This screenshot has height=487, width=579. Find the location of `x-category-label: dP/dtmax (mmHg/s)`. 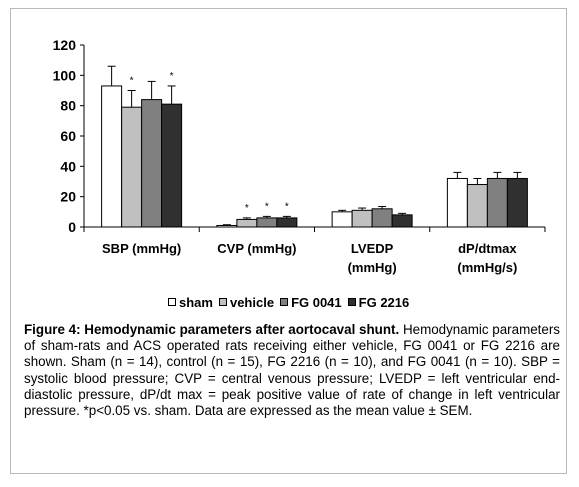

x-category-label: dP/dtmax (mmHg/s) is located at coordinates (487, 258).